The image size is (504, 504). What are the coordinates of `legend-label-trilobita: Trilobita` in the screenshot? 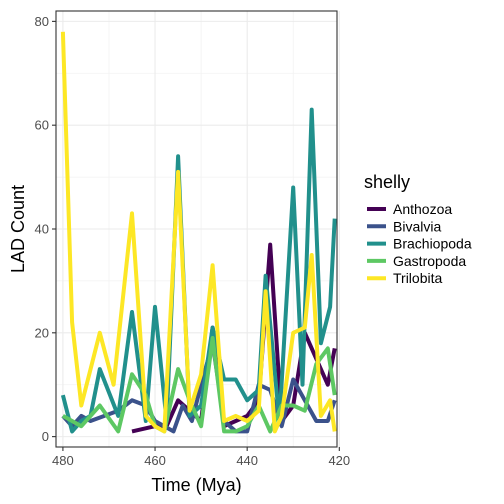 It's located at (417, 278).